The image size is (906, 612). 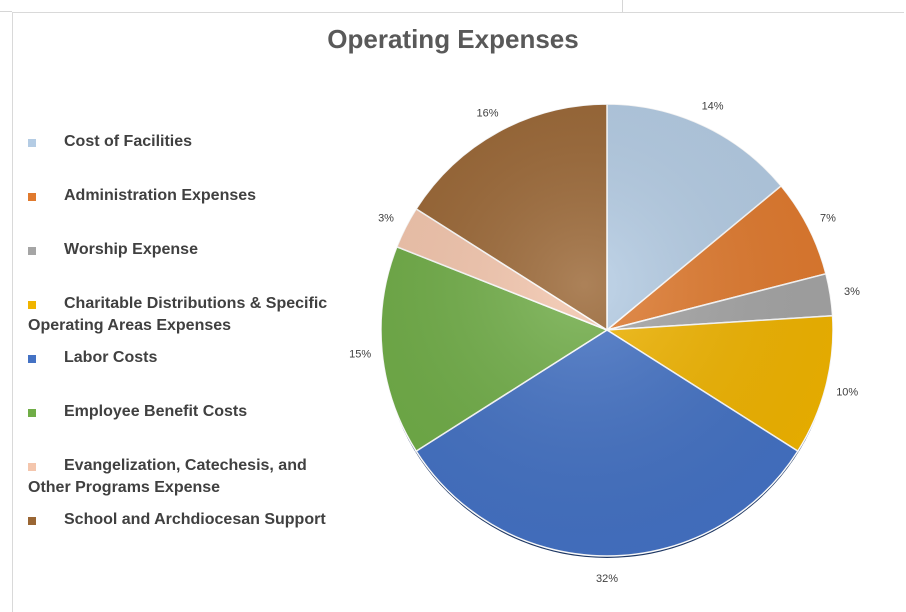 I want to click on legend-item-school-archdiocesan-support: School and Archdiocesan Support, so click(x=178, y=520).